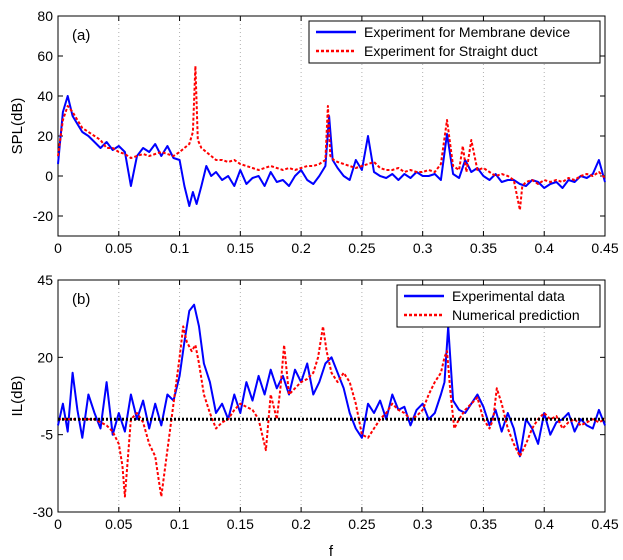 This screenshot has width=623, height=560. What do you see at coordinates (43, 512) in the screenshot?
I see `y-tick-label: -30` at bounding box center [43, 512].